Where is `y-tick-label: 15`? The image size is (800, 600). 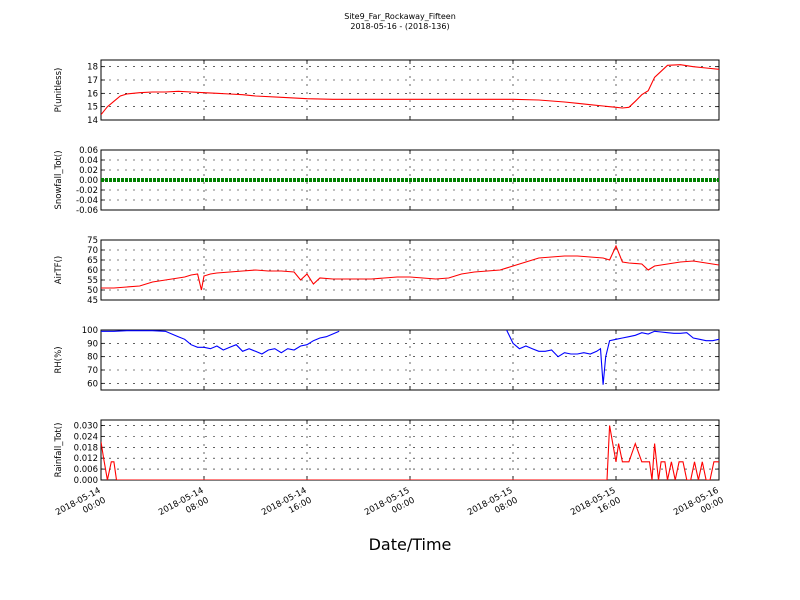 y-tick-label: 15 is located at coordinates (92, 108).